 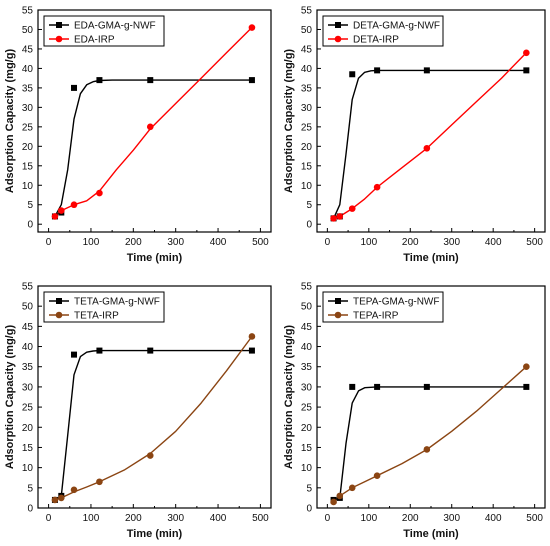 What do you see at coordinates (396, 302) in the screenshot?
I see `legend-entry-label: TEPA-GMA-g-NWF` at bounding box center [396, 302].